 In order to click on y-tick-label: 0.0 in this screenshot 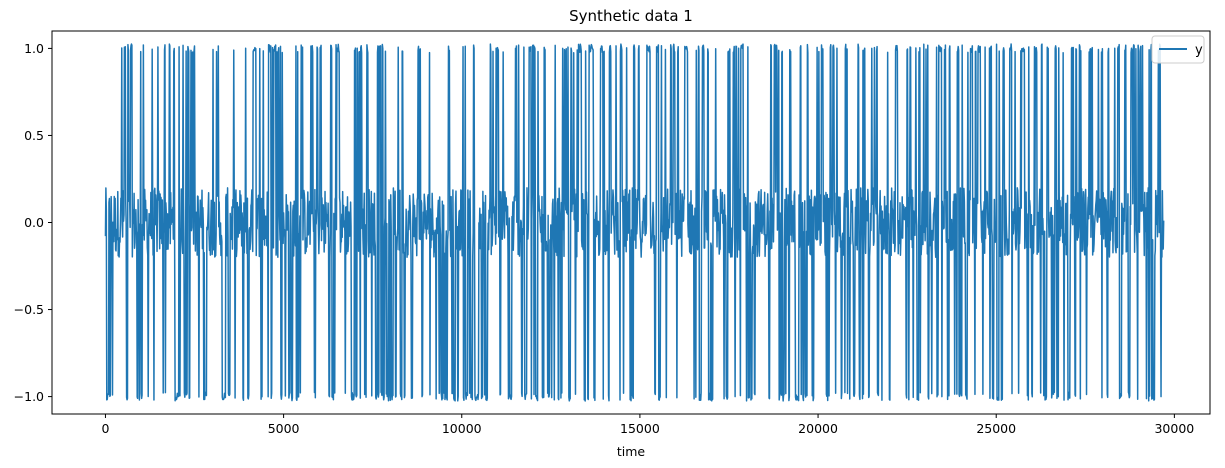, I will do `click(34, 222)`.